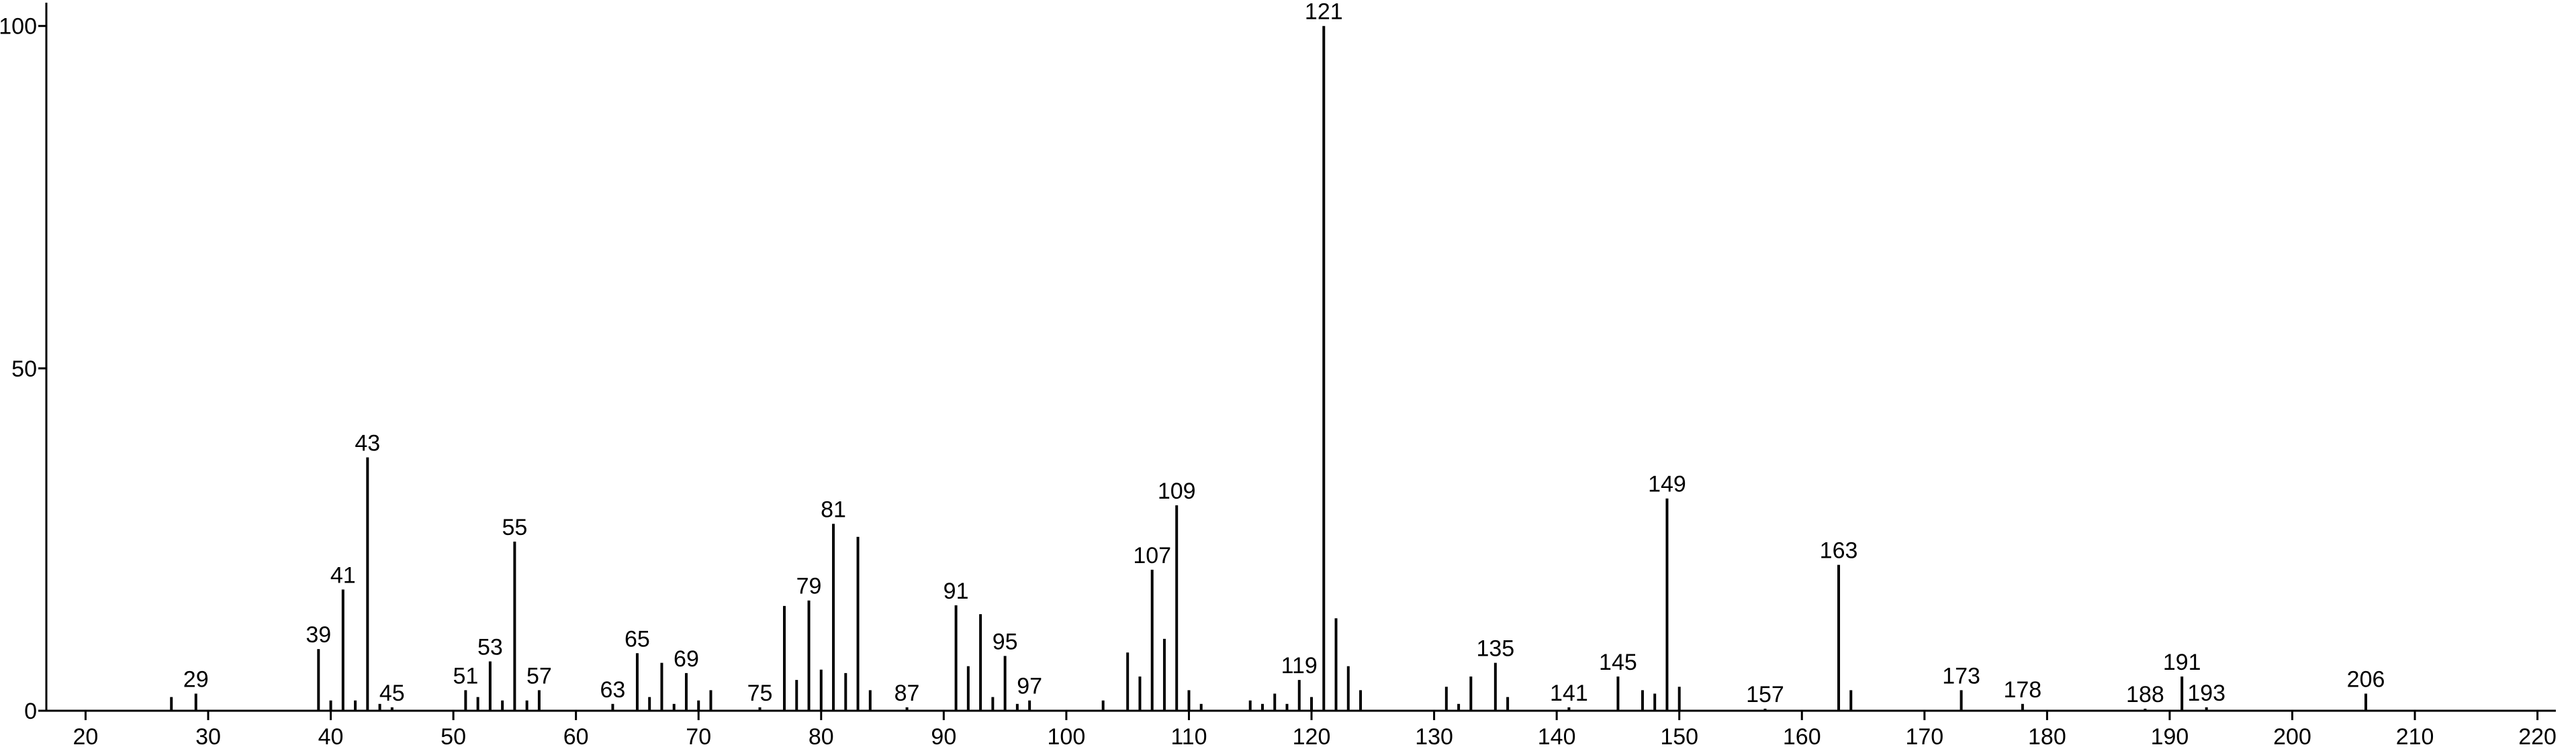 The height and width of the screenshot is (749, 2576). I want to click on peak-label: 45, so click(392, 694).